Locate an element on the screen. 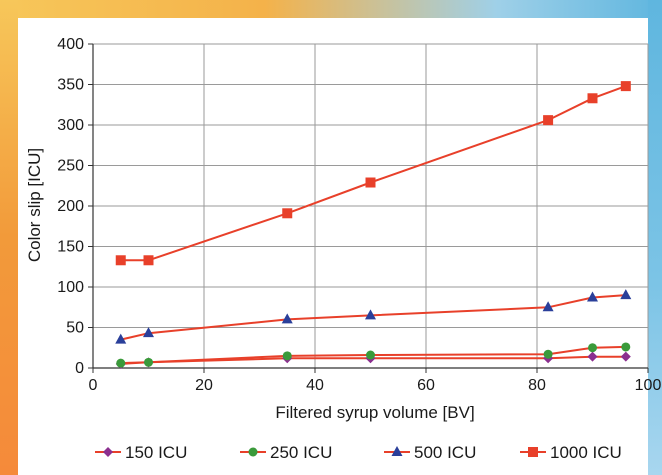  x-tick-label: 0 is located at coordinates (93, 385).